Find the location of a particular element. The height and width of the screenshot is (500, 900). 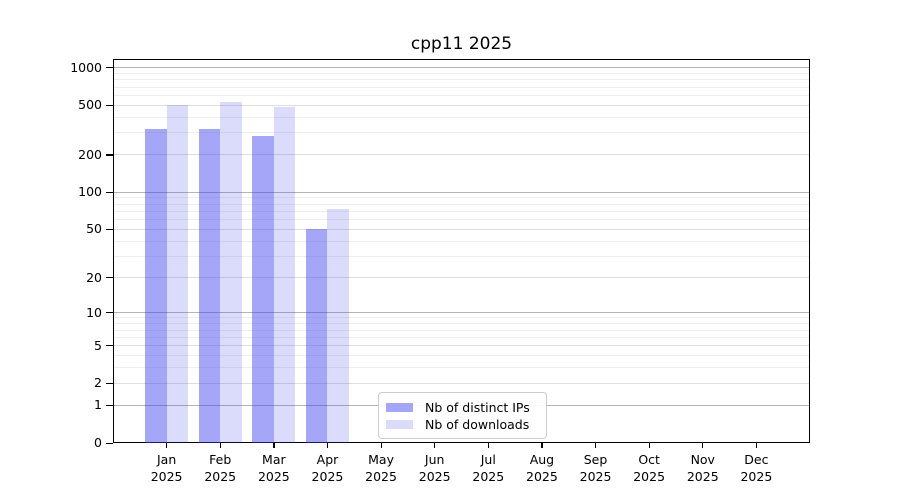

x-tick-label: Apr 2025 is located at coordinates (327, 468).